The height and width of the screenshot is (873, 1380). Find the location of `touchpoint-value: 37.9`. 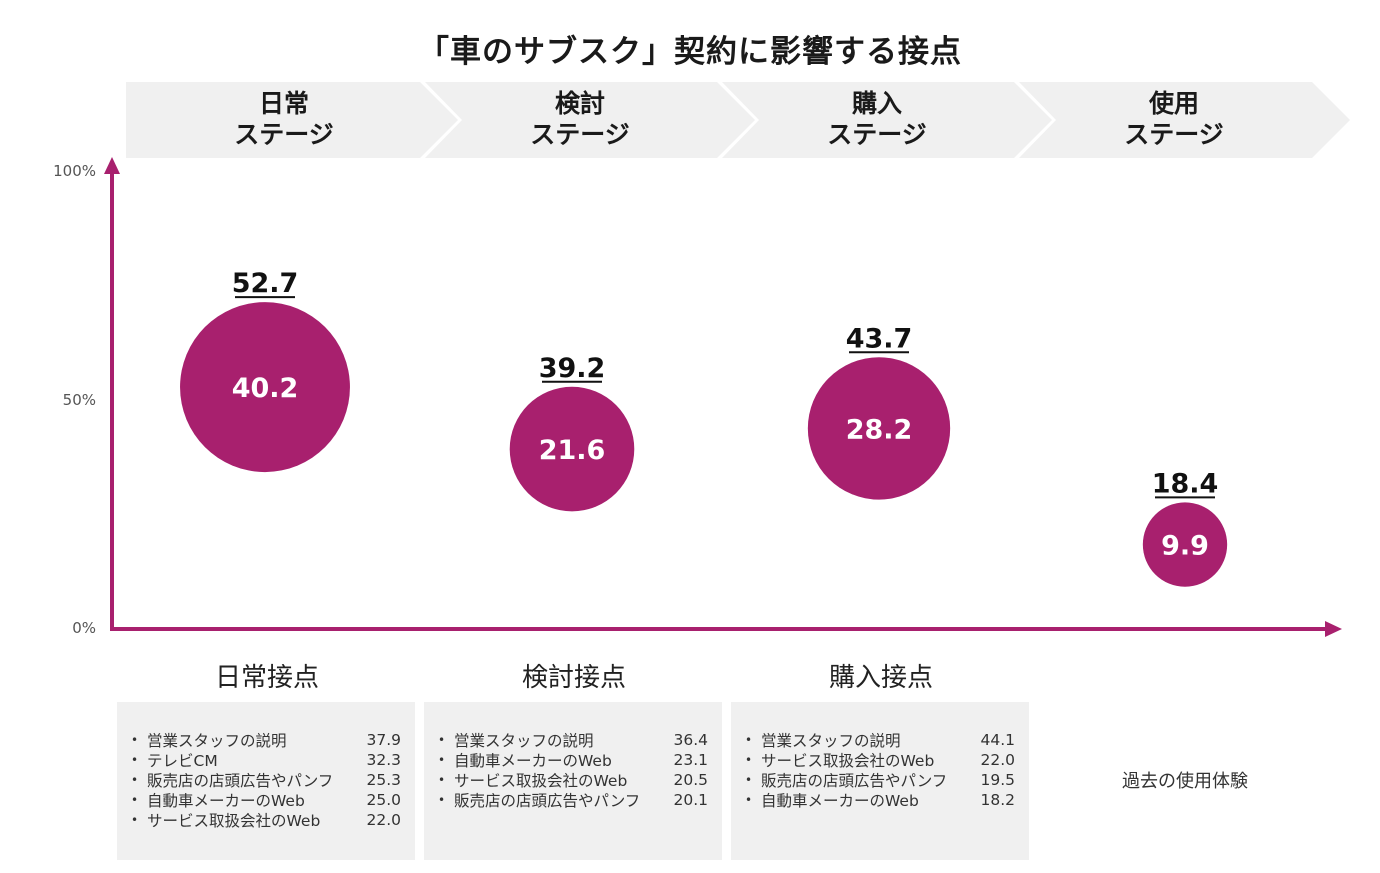

touchpoint-value: 37.9 is located at coordinates (383, 740).